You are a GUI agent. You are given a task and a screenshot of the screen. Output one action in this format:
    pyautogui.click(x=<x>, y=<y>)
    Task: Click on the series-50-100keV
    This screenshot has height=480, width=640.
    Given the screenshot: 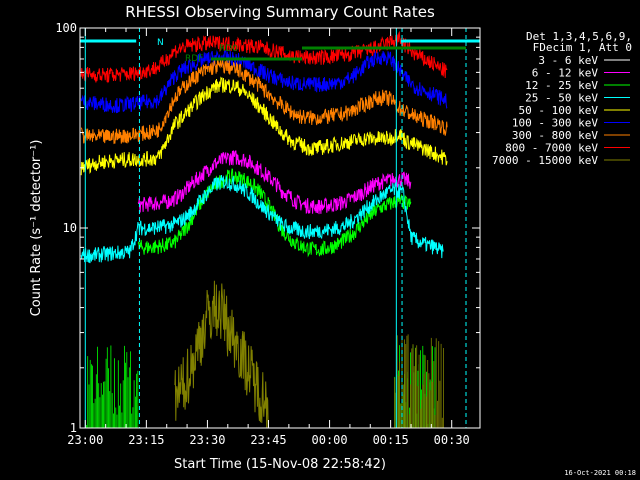 What is the action you would take?
    pyautogui.click(x=264, y=126)
    